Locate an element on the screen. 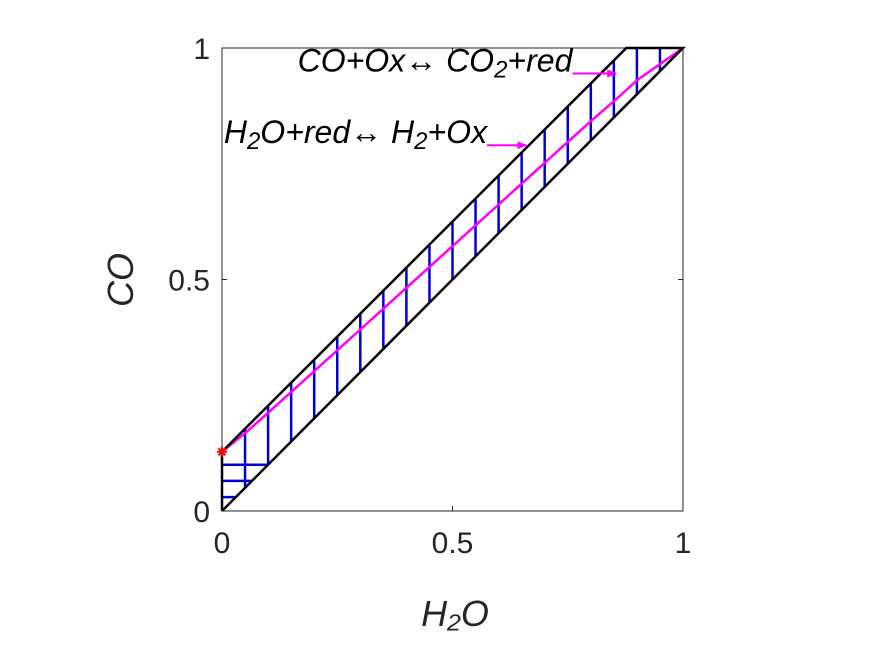 This screenshot has height=656, width=875. annotation-segment: +Ox is located at coordinates (457, 132).